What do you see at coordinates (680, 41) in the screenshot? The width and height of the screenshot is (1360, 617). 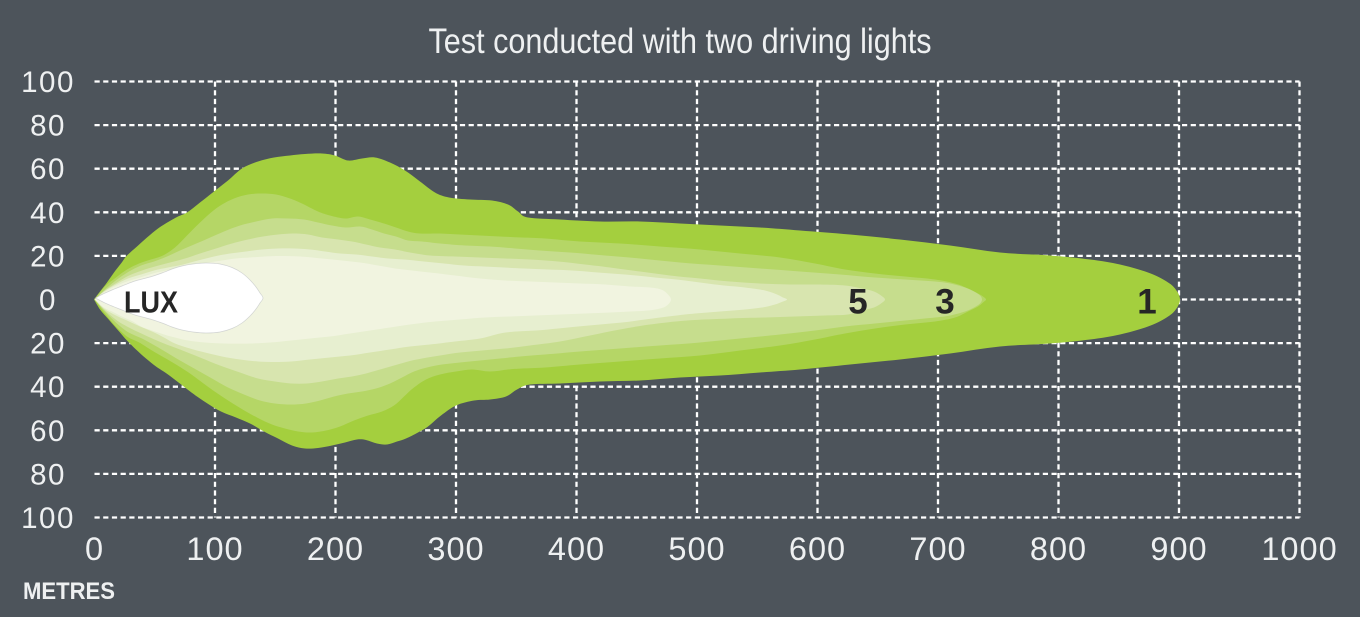 I see `svg-text:Test conducted with two drivin: Test conducted with two driving lights` at bounding box center [680, 41].